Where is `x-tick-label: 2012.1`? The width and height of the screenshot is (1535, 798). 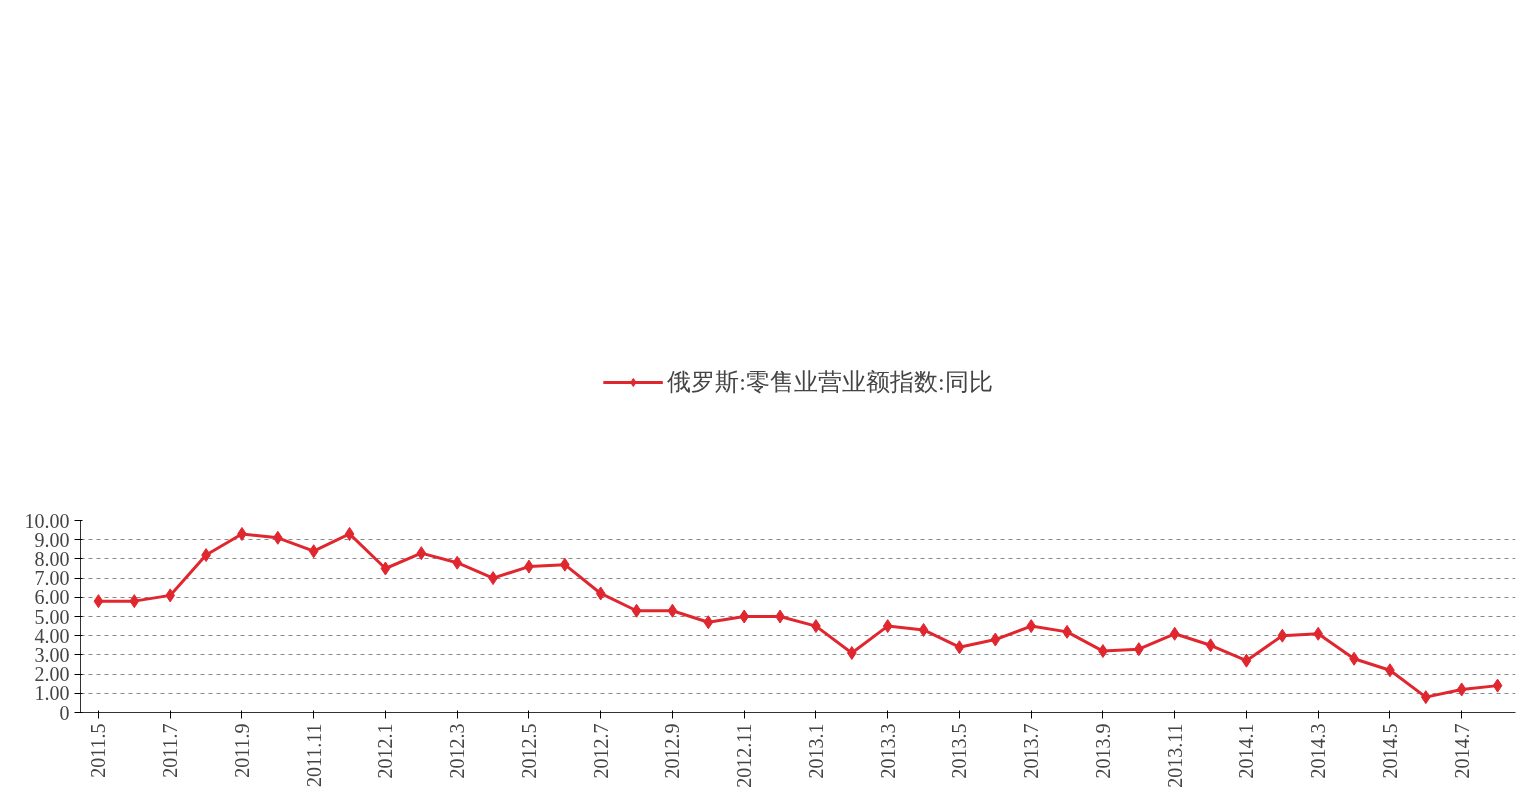
x-tick-label: 2012.1 is located at coordinates (385, 751).